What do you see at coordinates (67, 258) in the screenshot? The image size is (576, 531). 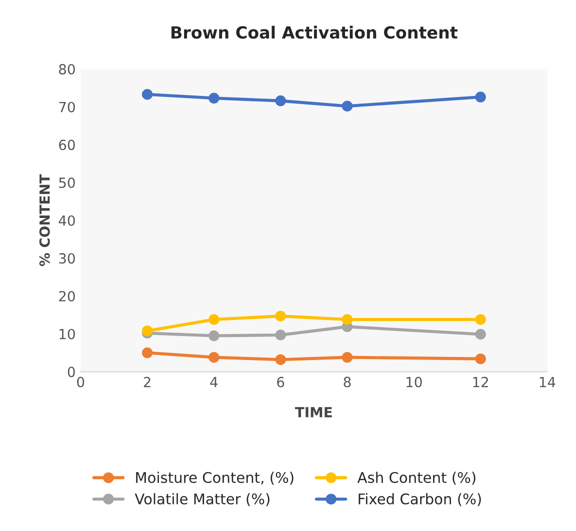 I see `y-tick-label: 30` at bounding box center [67, 258].